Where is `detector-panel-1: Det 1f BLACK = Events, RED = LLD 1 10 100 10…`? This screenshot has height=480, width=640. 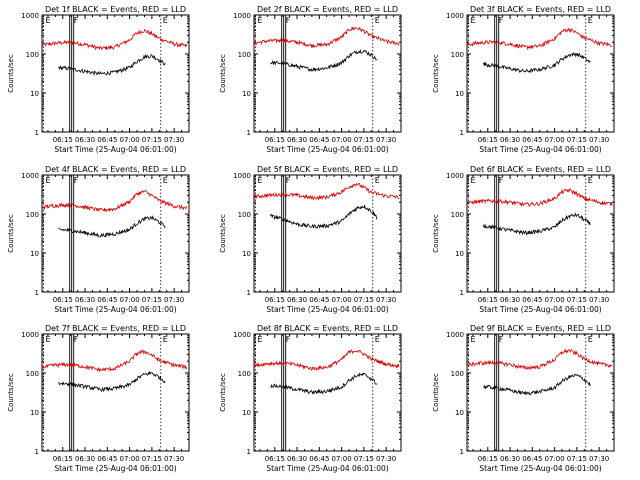
detector-panel-1: Det 1f BLACK = Events, RED = LLD 1 10 100 10… is located at coordinates (98, 79).